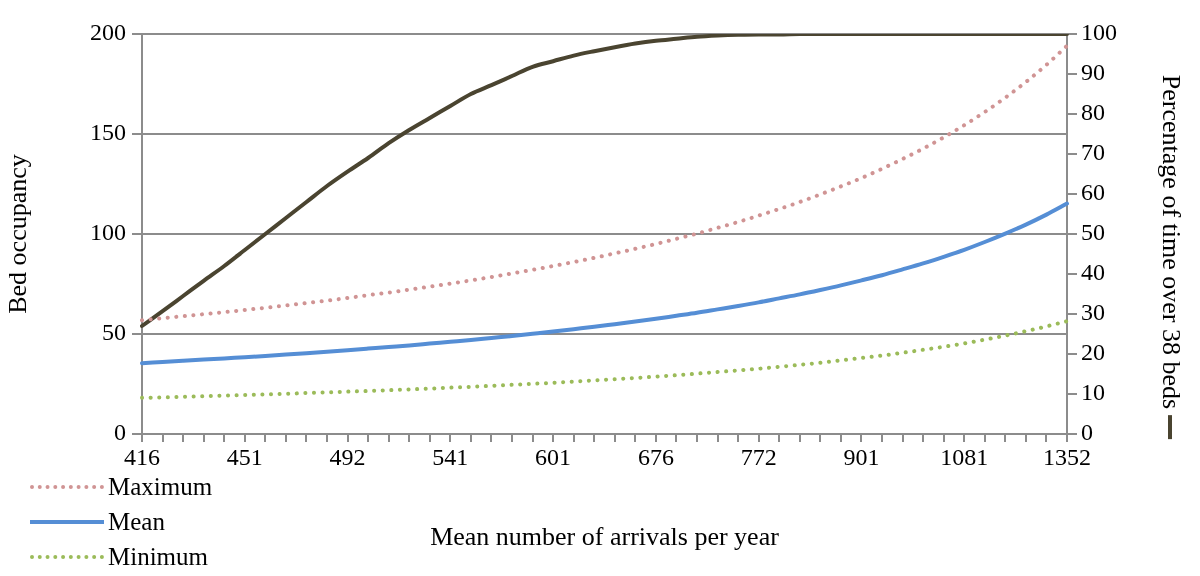  What do you see at coordinates (1093, 352) in the screenshot?
I see `y2-tick-label: 20` at bounding box center [1093, 352].